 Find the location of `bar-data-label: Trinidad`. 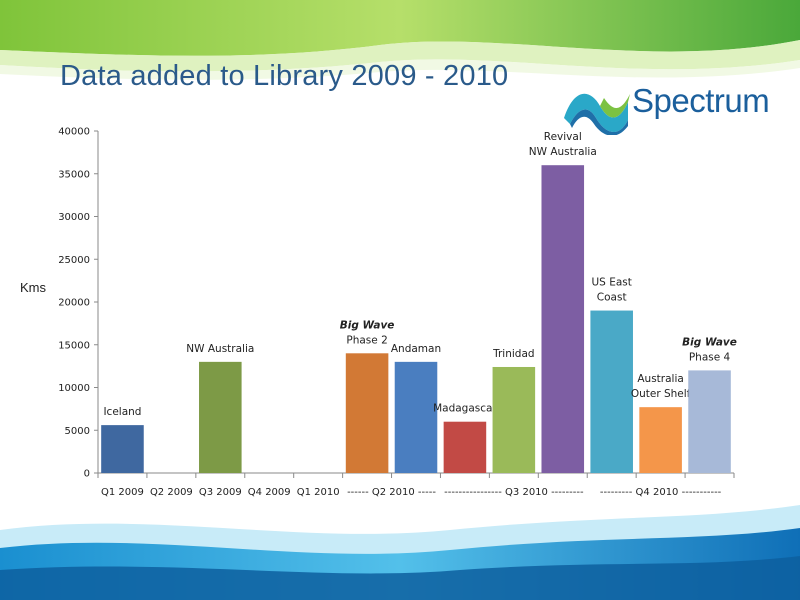

bar-data-label: Trinidad is located at coordinates (513, 354).